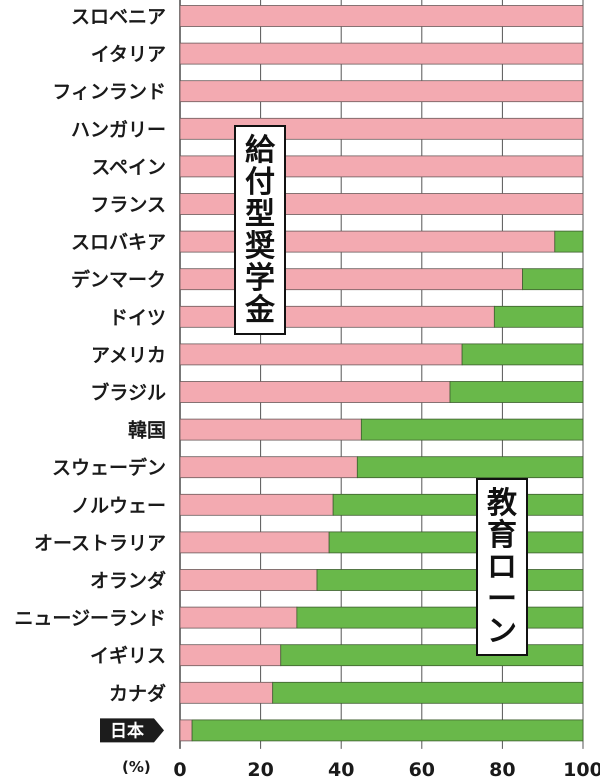 Image resolution: width=600 pixels, height=783 pixels. What do you see at coordinates (128, 355) in the screenshot?
I see `category-label: アメリカ` at bounding box center [128, 355].